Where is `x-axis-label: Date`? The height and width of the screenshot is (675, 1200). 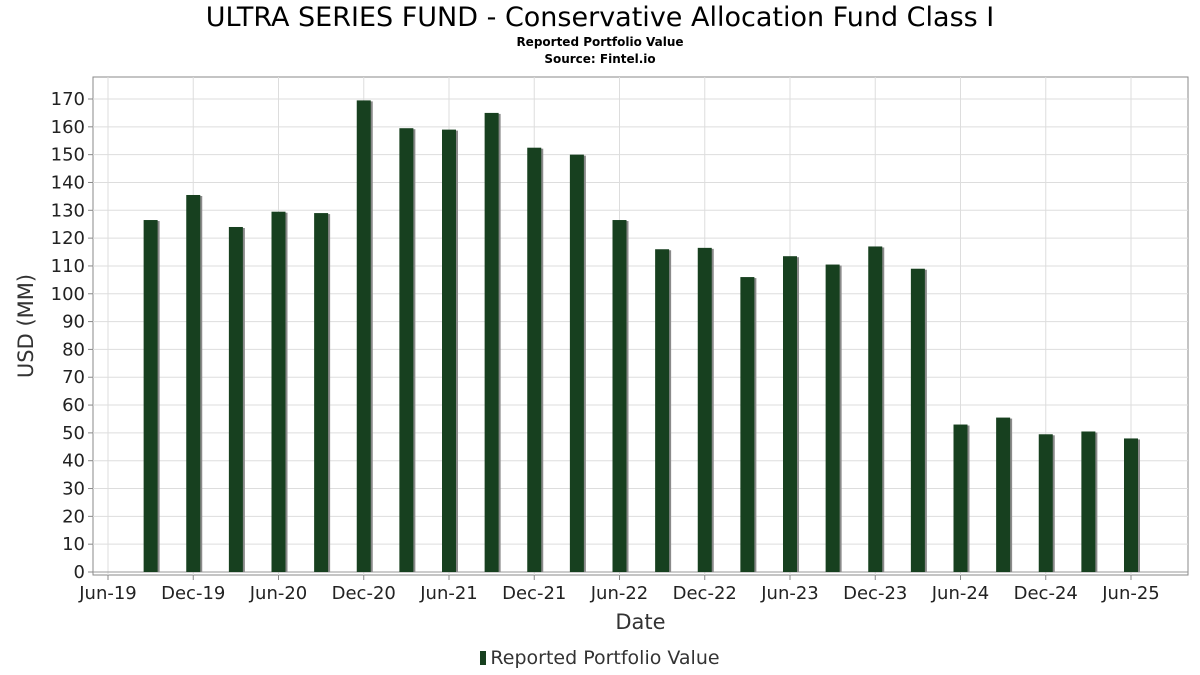 x-axis-label: Date is located at coordinates (640, 622).